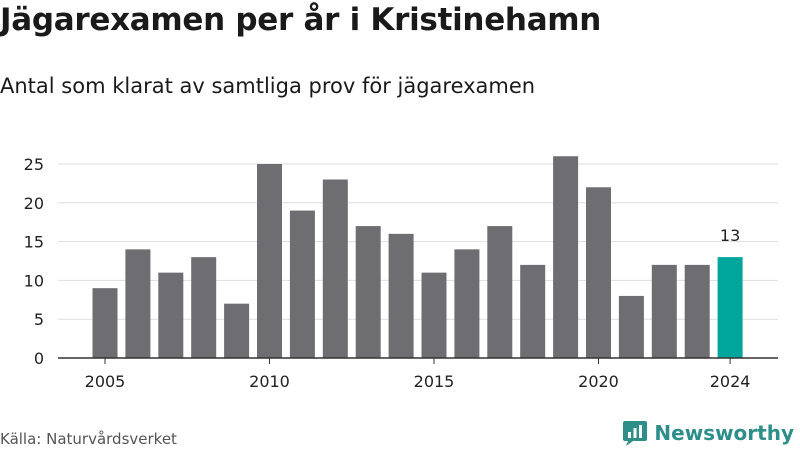 Image resolution: width=800 pixels, height=450 pixels. I want to click on x-tick-label: 2020, so click(598, 381).